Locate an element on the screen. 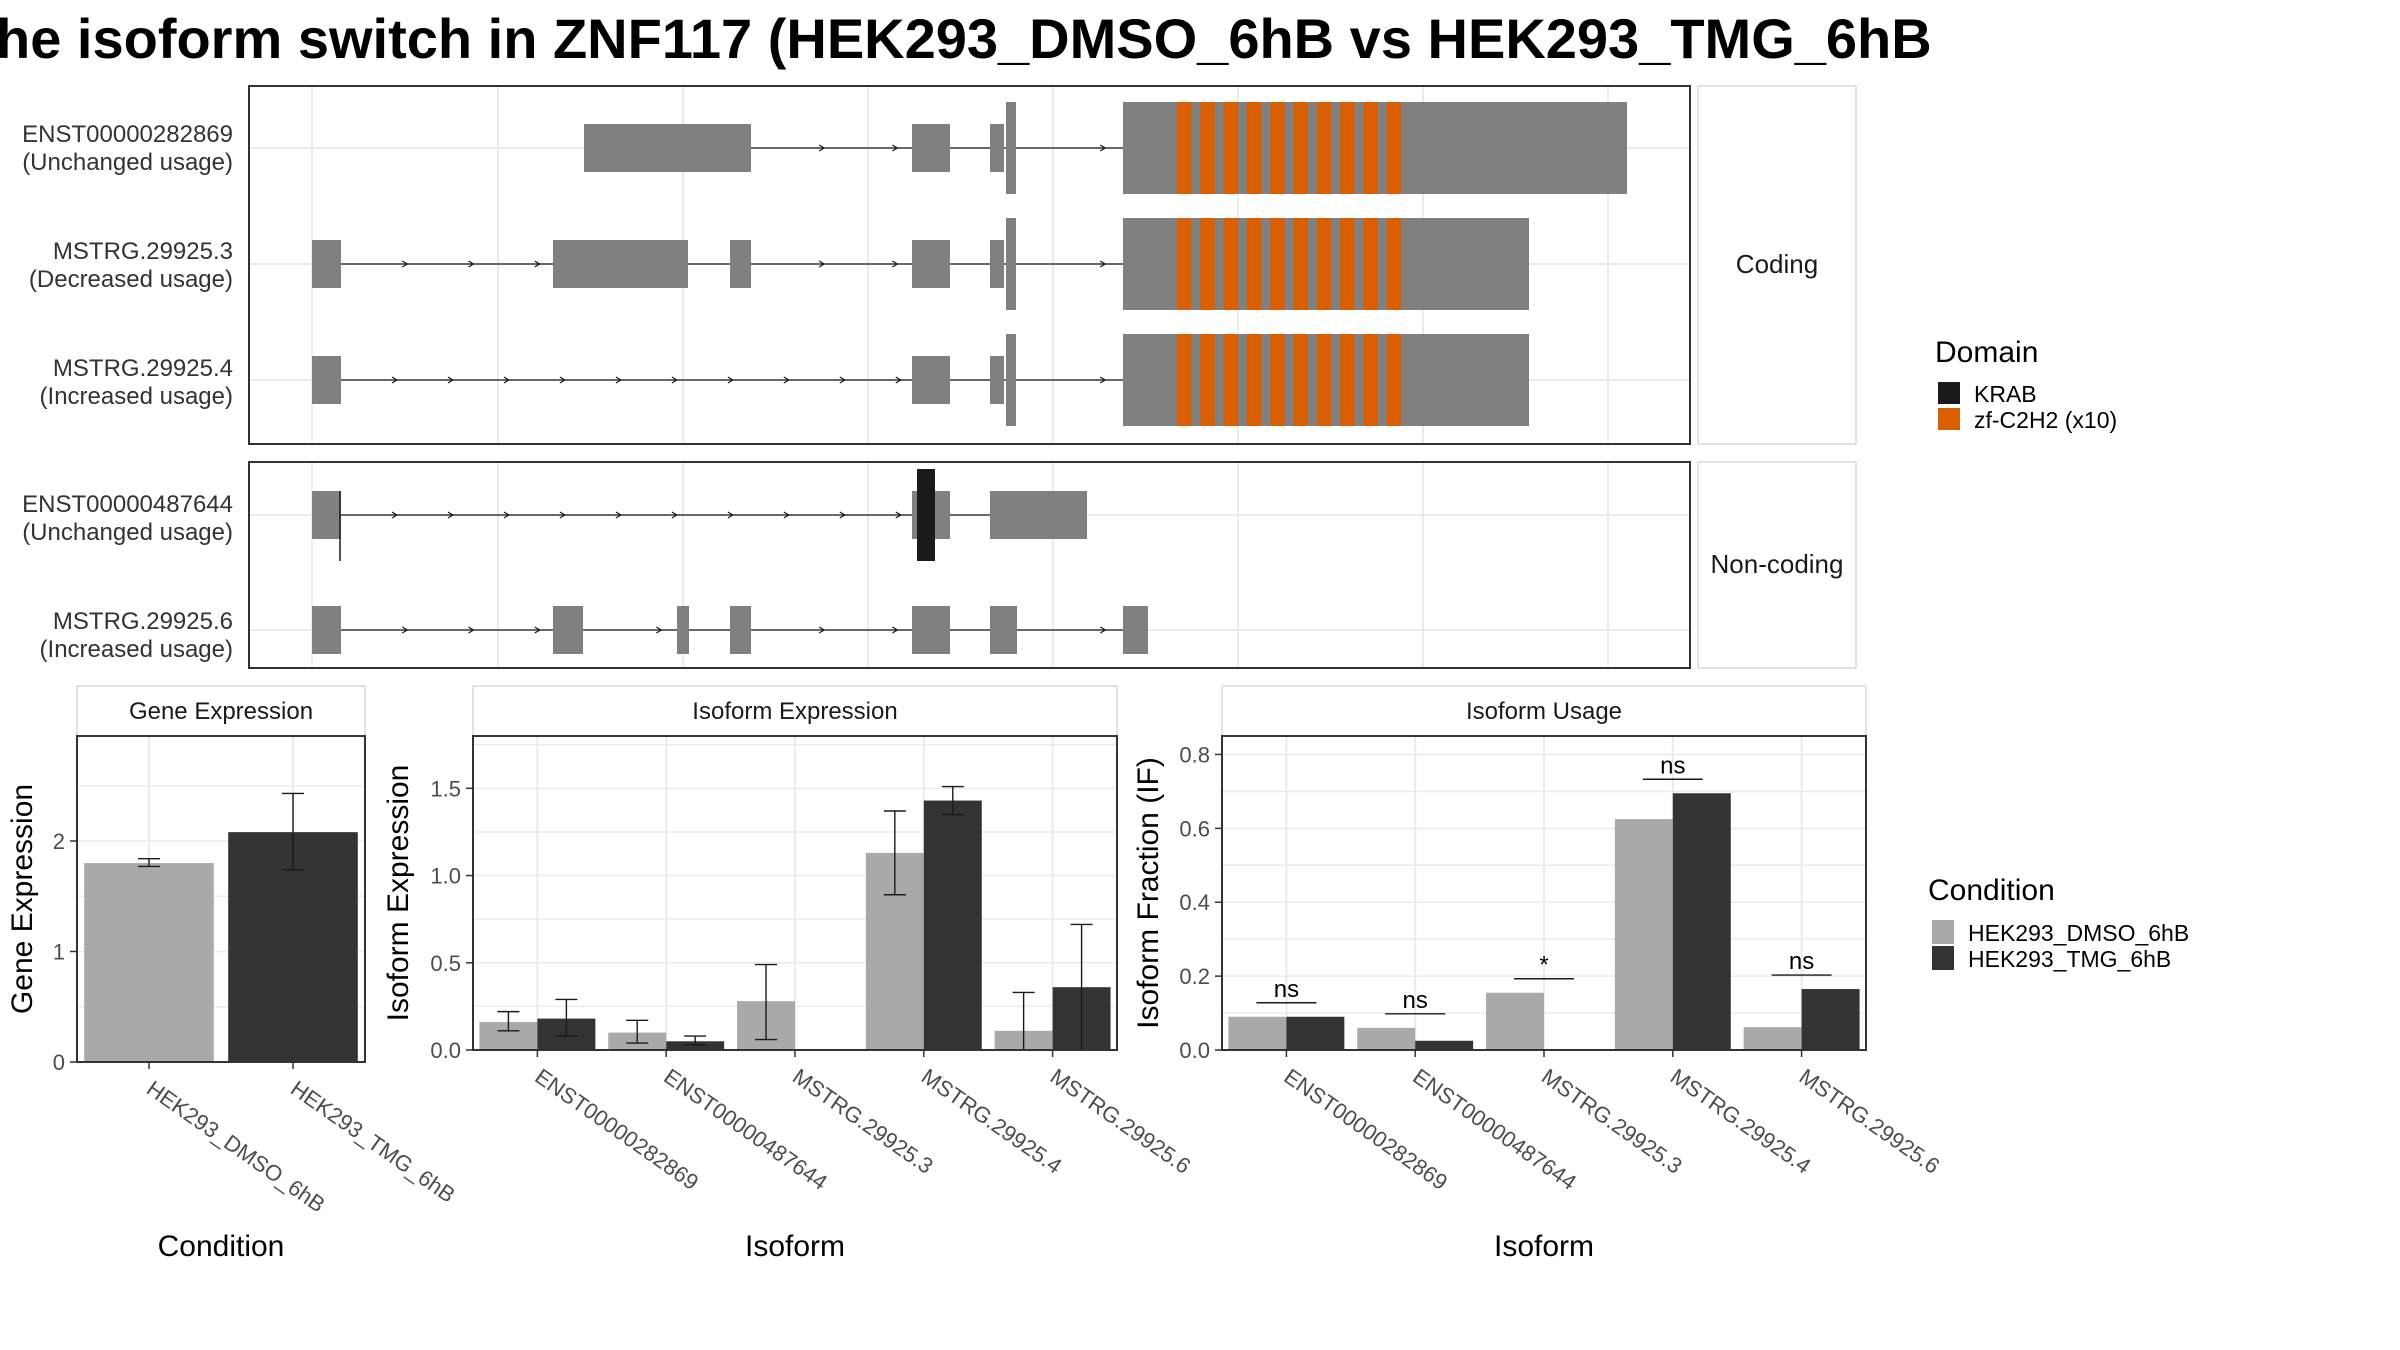 This screenshot has height=1350, width=2400. condition-legend-title: Condition is located at coordinates (1991, 890).